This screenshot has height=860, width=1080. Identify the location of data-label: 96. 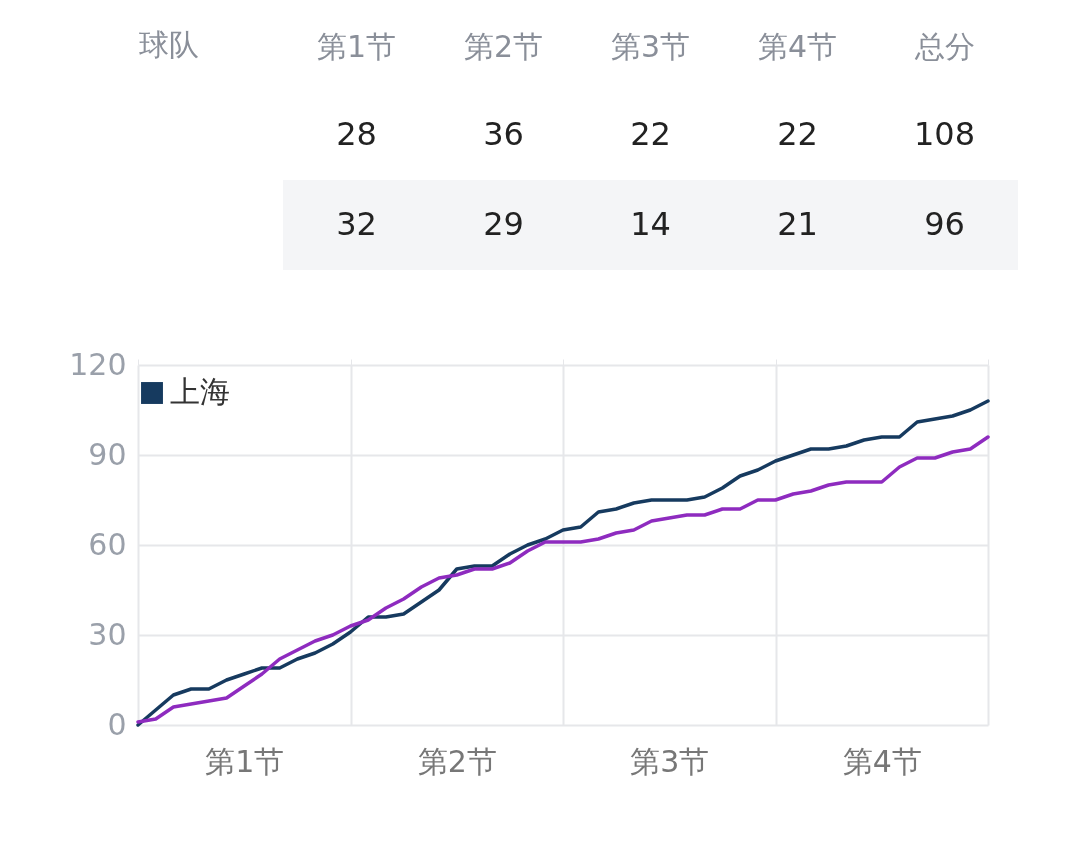
(944, 224).